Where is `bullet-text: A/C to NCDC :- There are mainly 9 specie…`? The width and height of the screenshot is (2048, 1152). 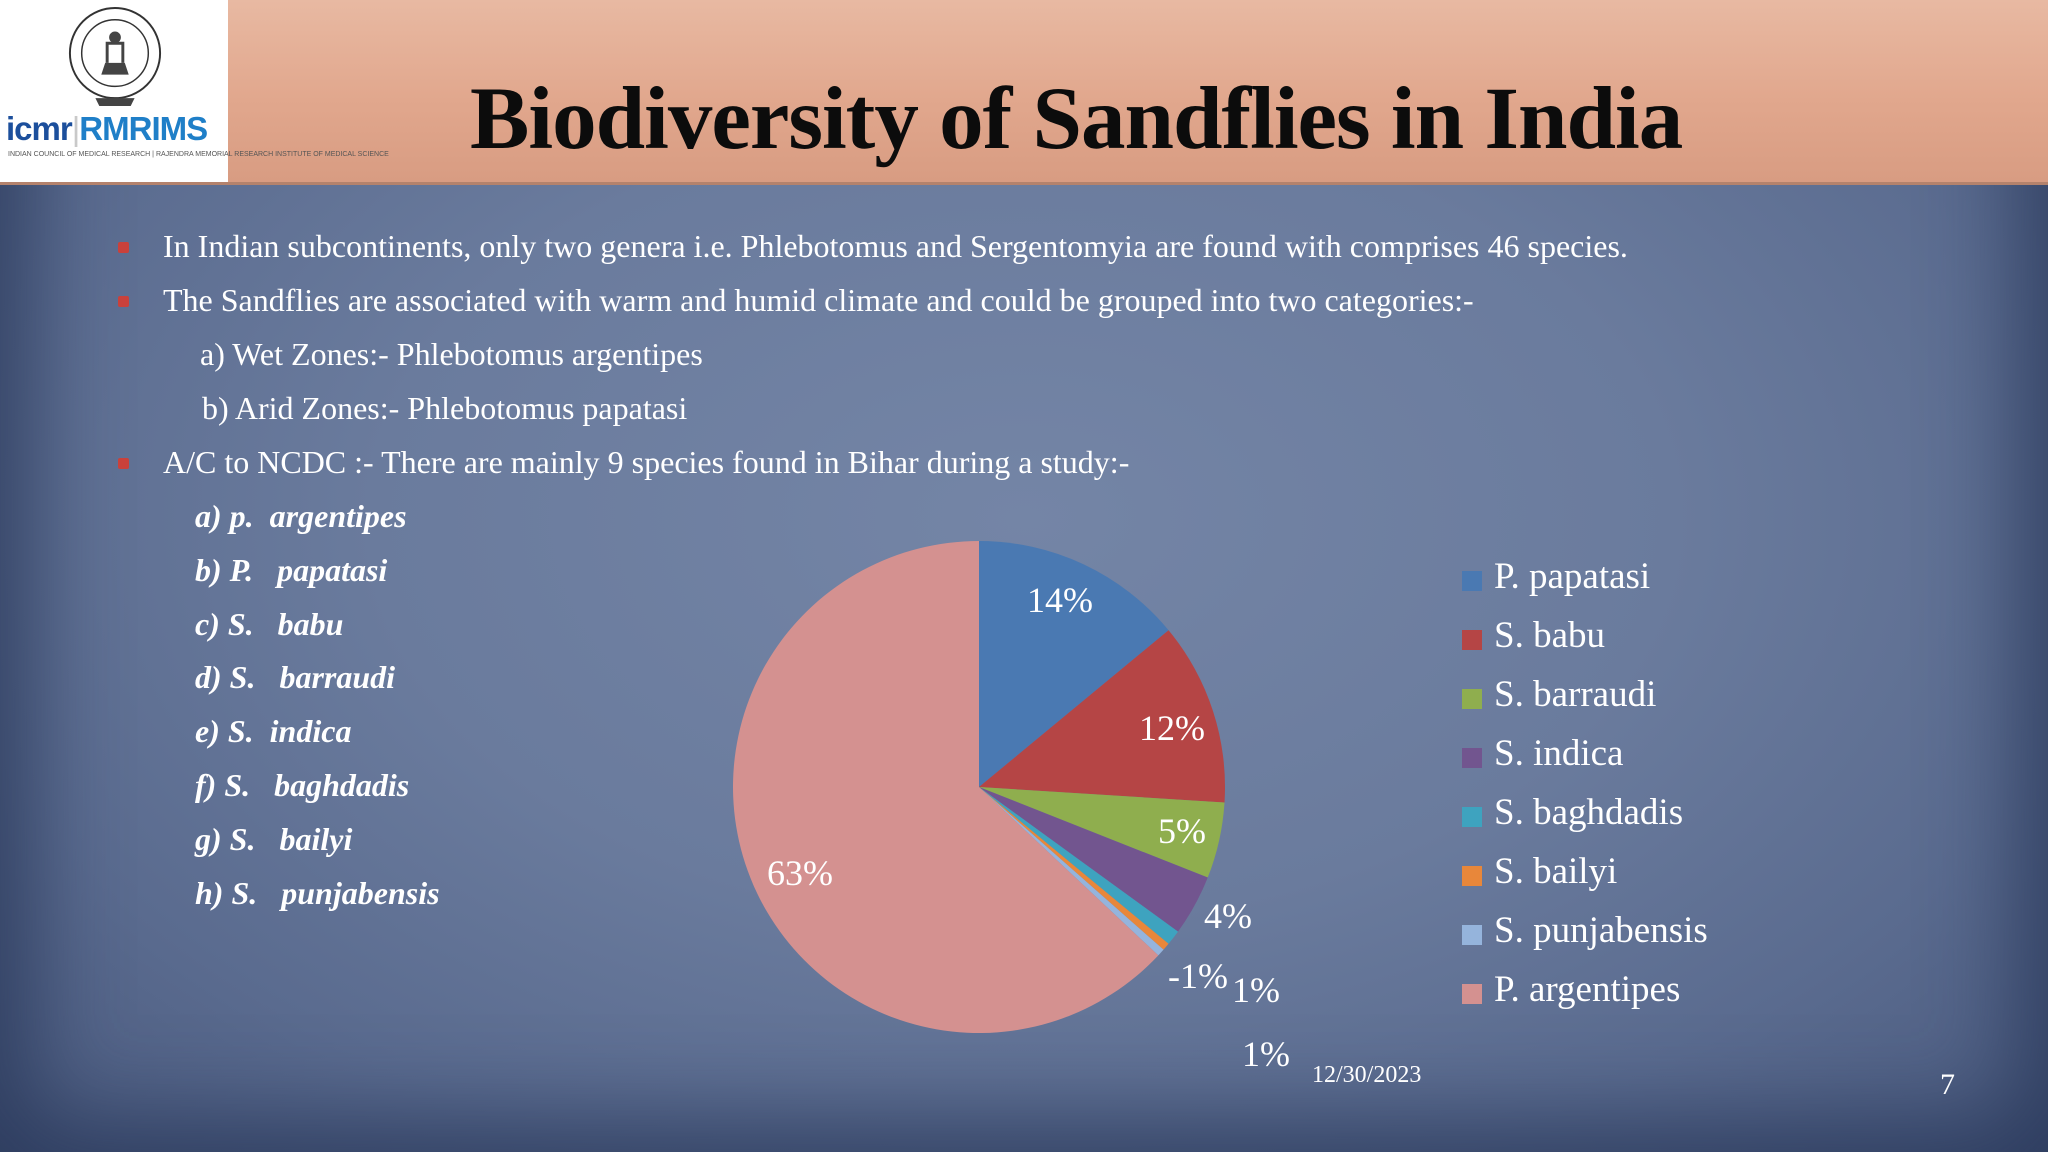 bullet-text: A/C to NCDC :- There are mainly 9 specie… is located at coordinates (646, 462).